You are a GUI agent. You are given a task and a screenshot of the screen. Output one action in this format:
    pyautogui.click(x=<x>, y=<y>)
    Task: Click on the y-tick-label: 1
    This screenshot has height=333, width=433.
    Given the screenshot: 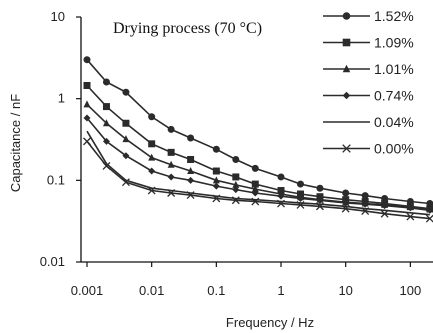 What is the action you would take?
    pyautogui.click(x=61, y=98)
    